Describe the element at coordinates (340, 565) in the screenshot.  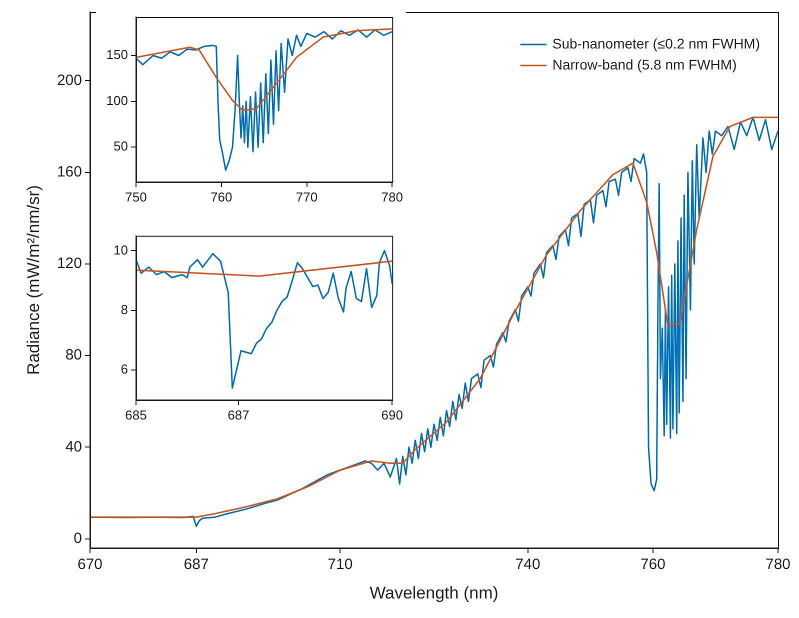
I see `x-tick-label: 710` at that location.